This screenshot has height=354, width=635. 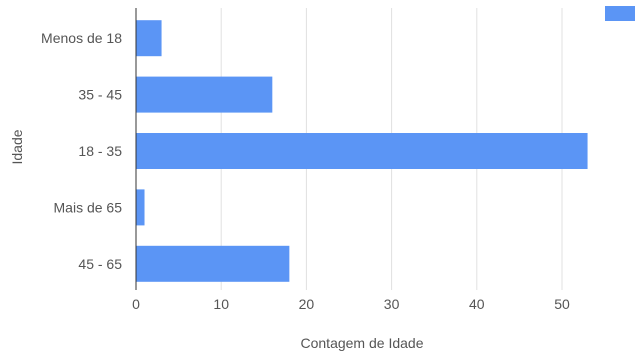 I want to click on x-tick-label: 50, so click(x=562, y=304).